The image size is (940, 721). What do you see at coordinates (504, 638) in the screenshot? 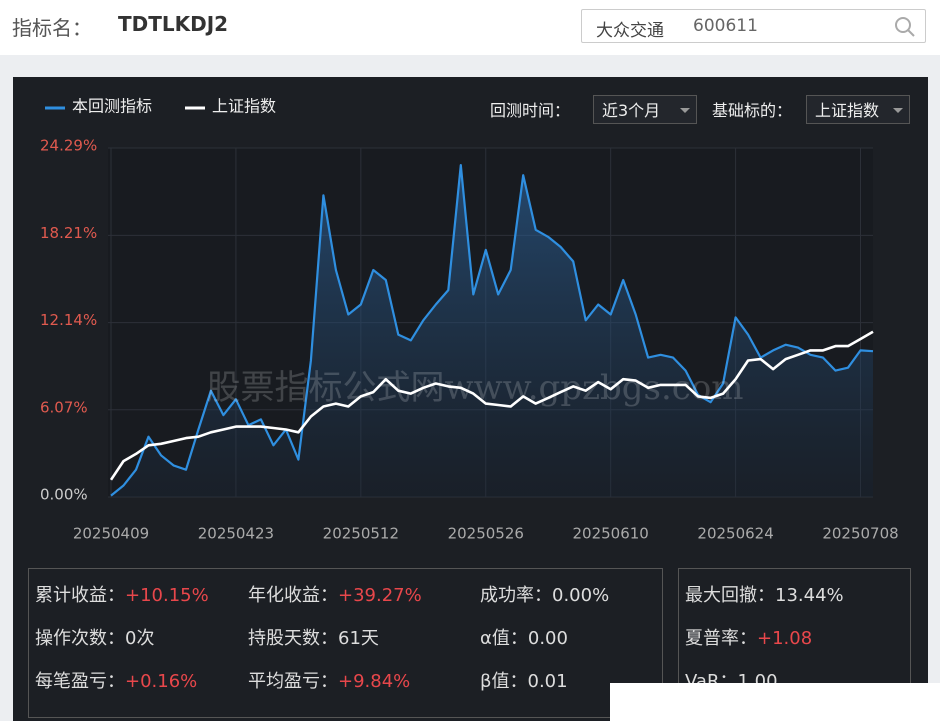
I see `stat-label: α值：` at bounding box center [504, 638].